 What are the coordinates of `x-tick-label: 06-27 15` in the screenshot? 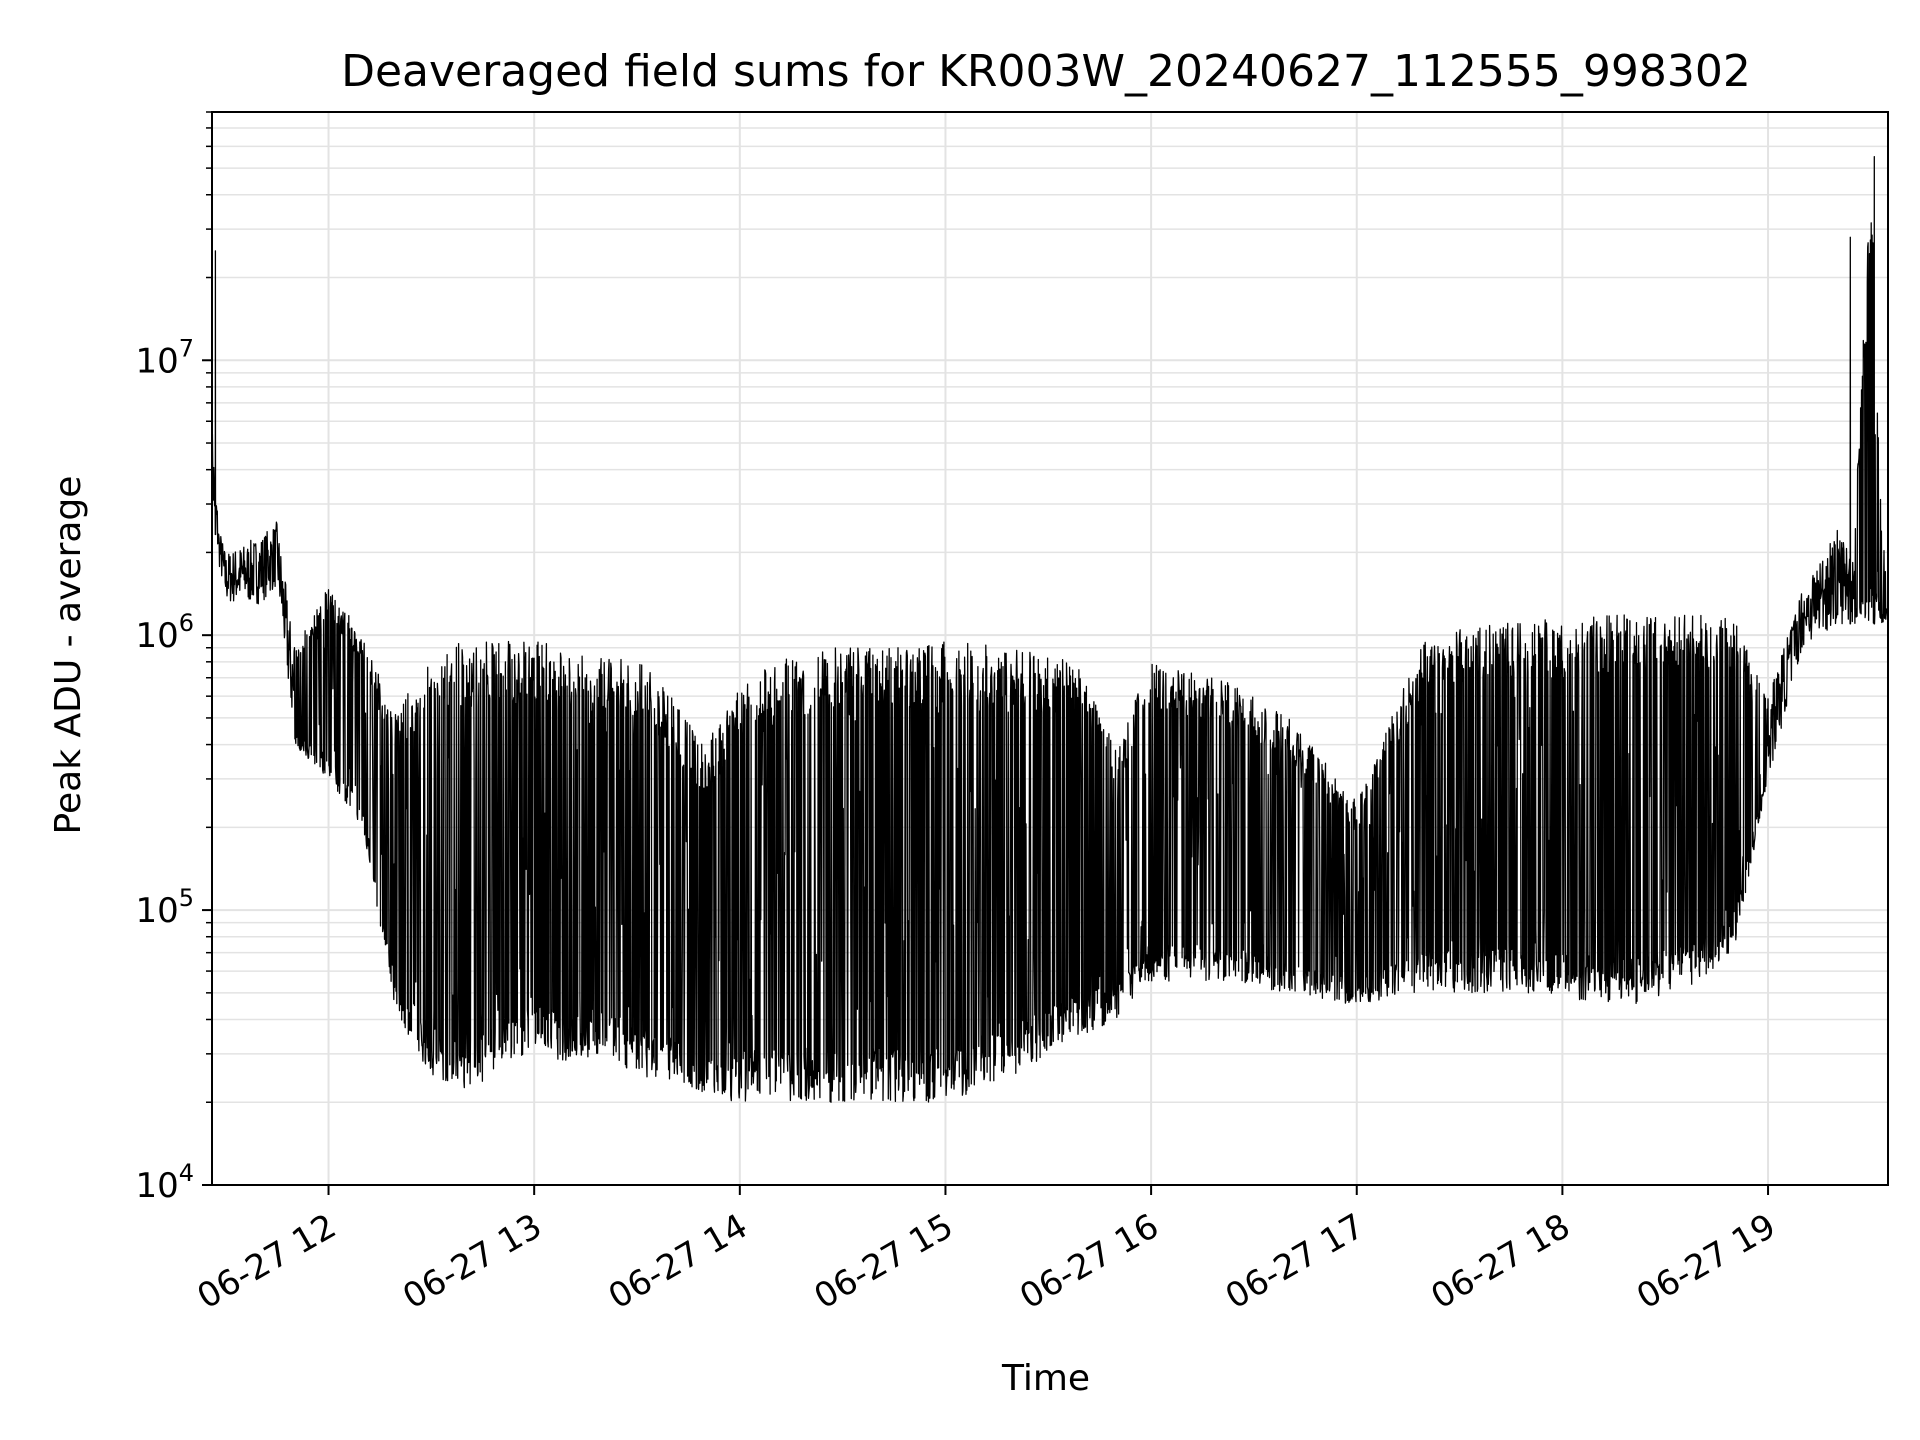 It's located at (884, 1261).